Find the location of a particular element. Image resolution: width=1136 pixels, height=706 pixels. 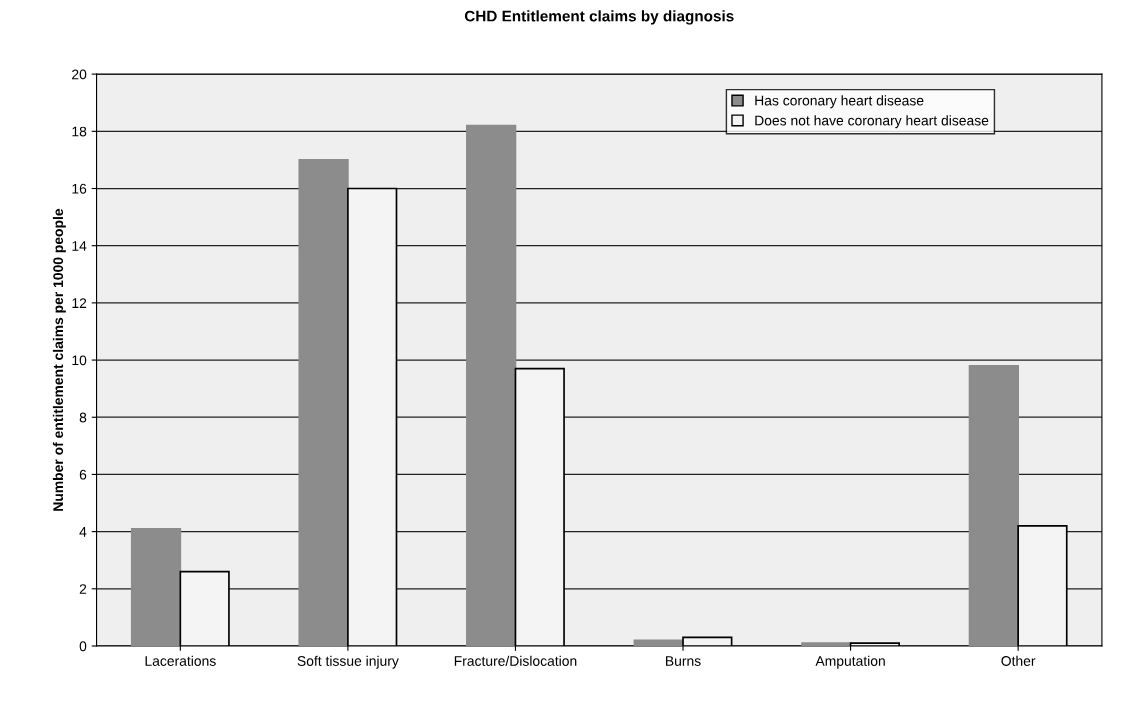

x-tick-label: Amputation is located at coordinates (850, 662).